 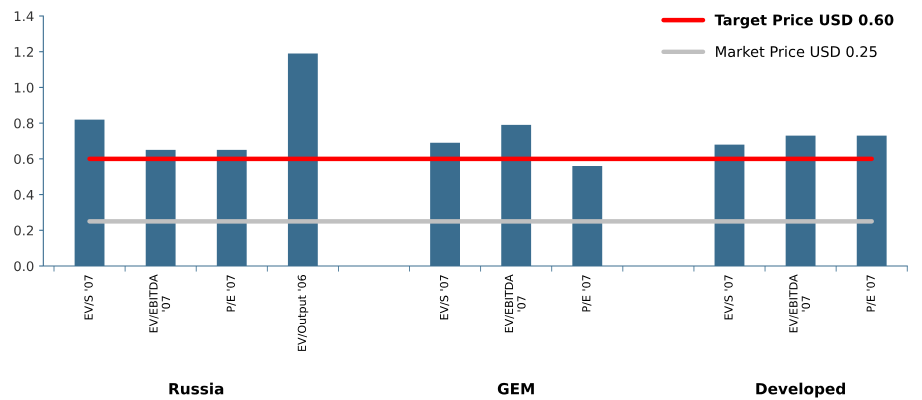 I want to click on text: Russia, so click(x=196, y=388).